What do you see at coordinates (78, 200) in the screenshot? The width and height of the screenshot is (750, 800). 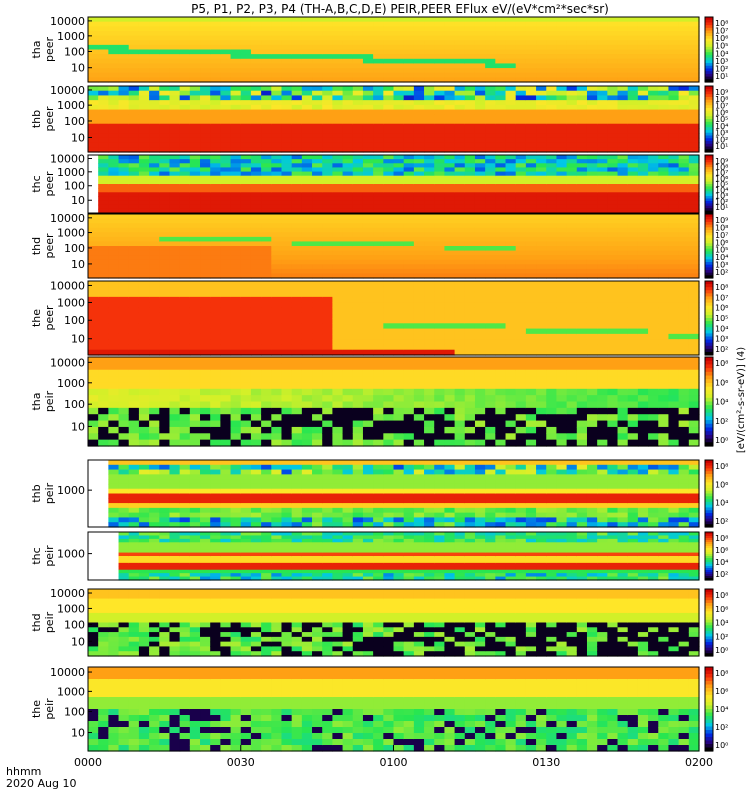 I see `y-tick-label: 10` at bounding box center [78, 200].